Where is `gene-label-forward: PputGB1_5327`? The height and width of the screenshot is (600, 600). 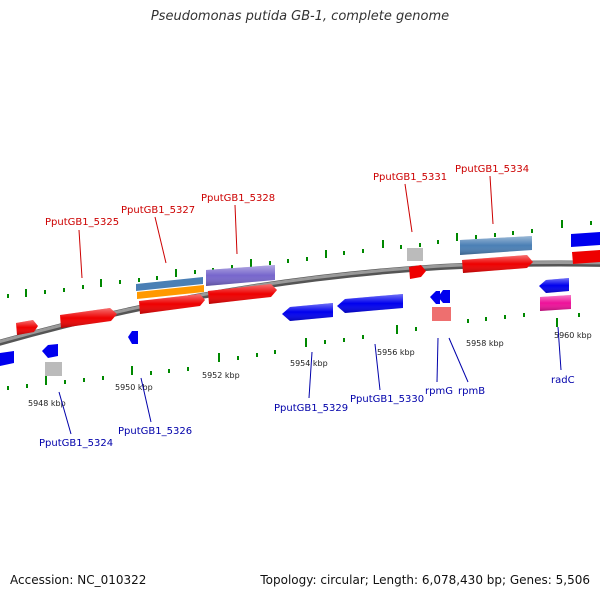
gene-label-forward: PputGB1_5327 is located at coordinates (158, 210).